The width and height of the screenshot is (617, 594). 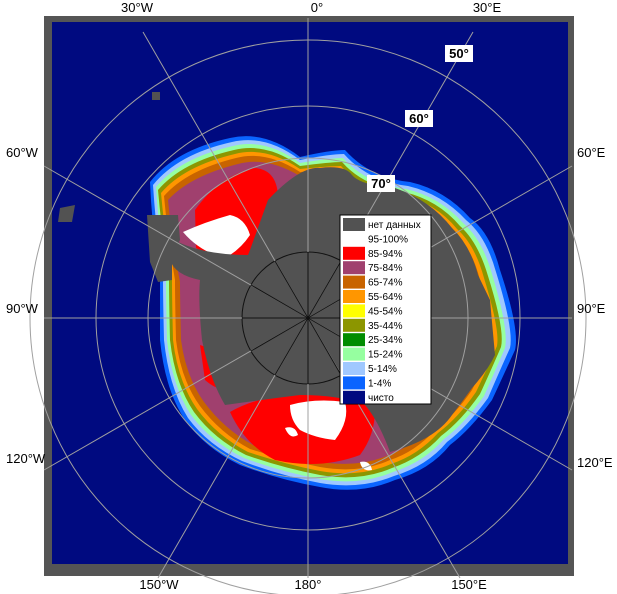 What do you see at coordinates (385, 297) in the screenshot?
I see `legend-label: 55-64%` at bounding box center [385, 297].